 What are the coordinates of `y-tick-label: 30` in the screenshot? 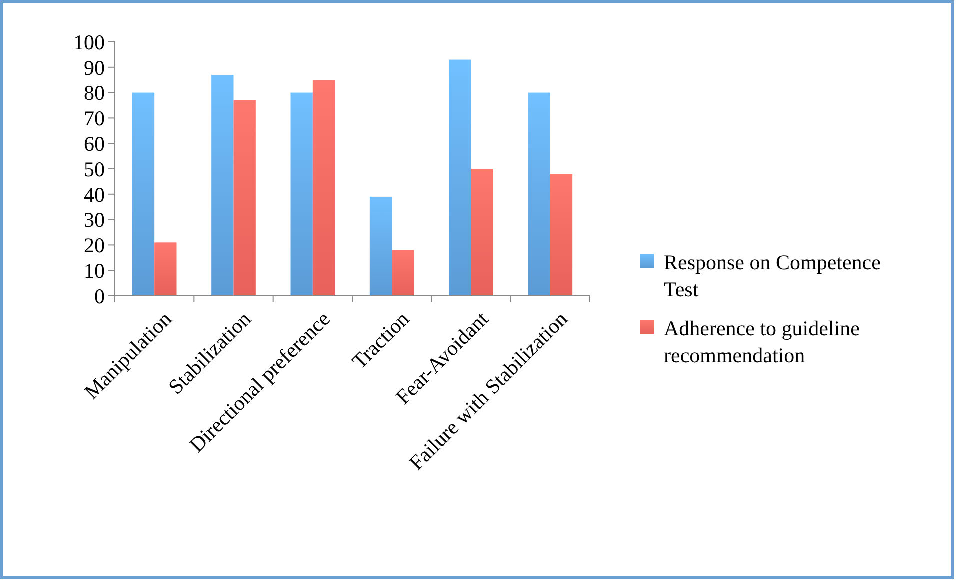 It's located at (94, 220).